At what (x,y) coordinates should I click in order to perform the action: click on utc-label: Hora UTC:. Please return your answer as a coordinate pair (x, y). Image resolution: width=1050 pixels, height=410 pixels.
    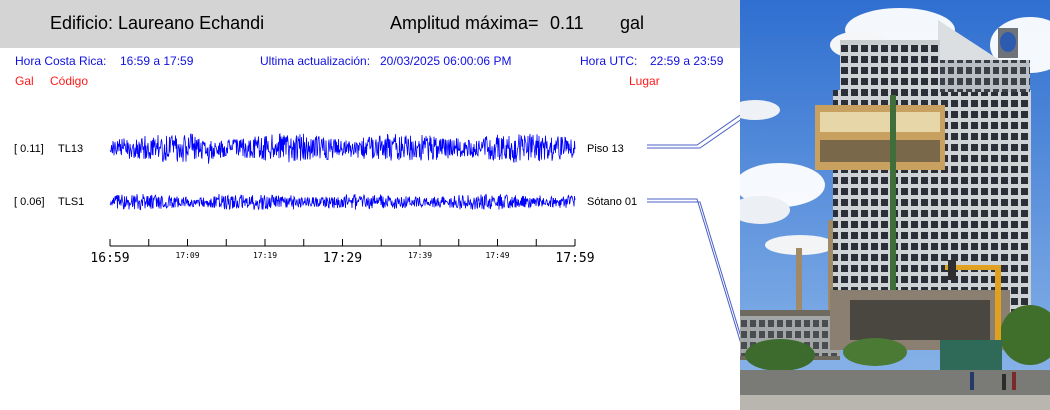
    Looking at the image, I should click on (609, 61).